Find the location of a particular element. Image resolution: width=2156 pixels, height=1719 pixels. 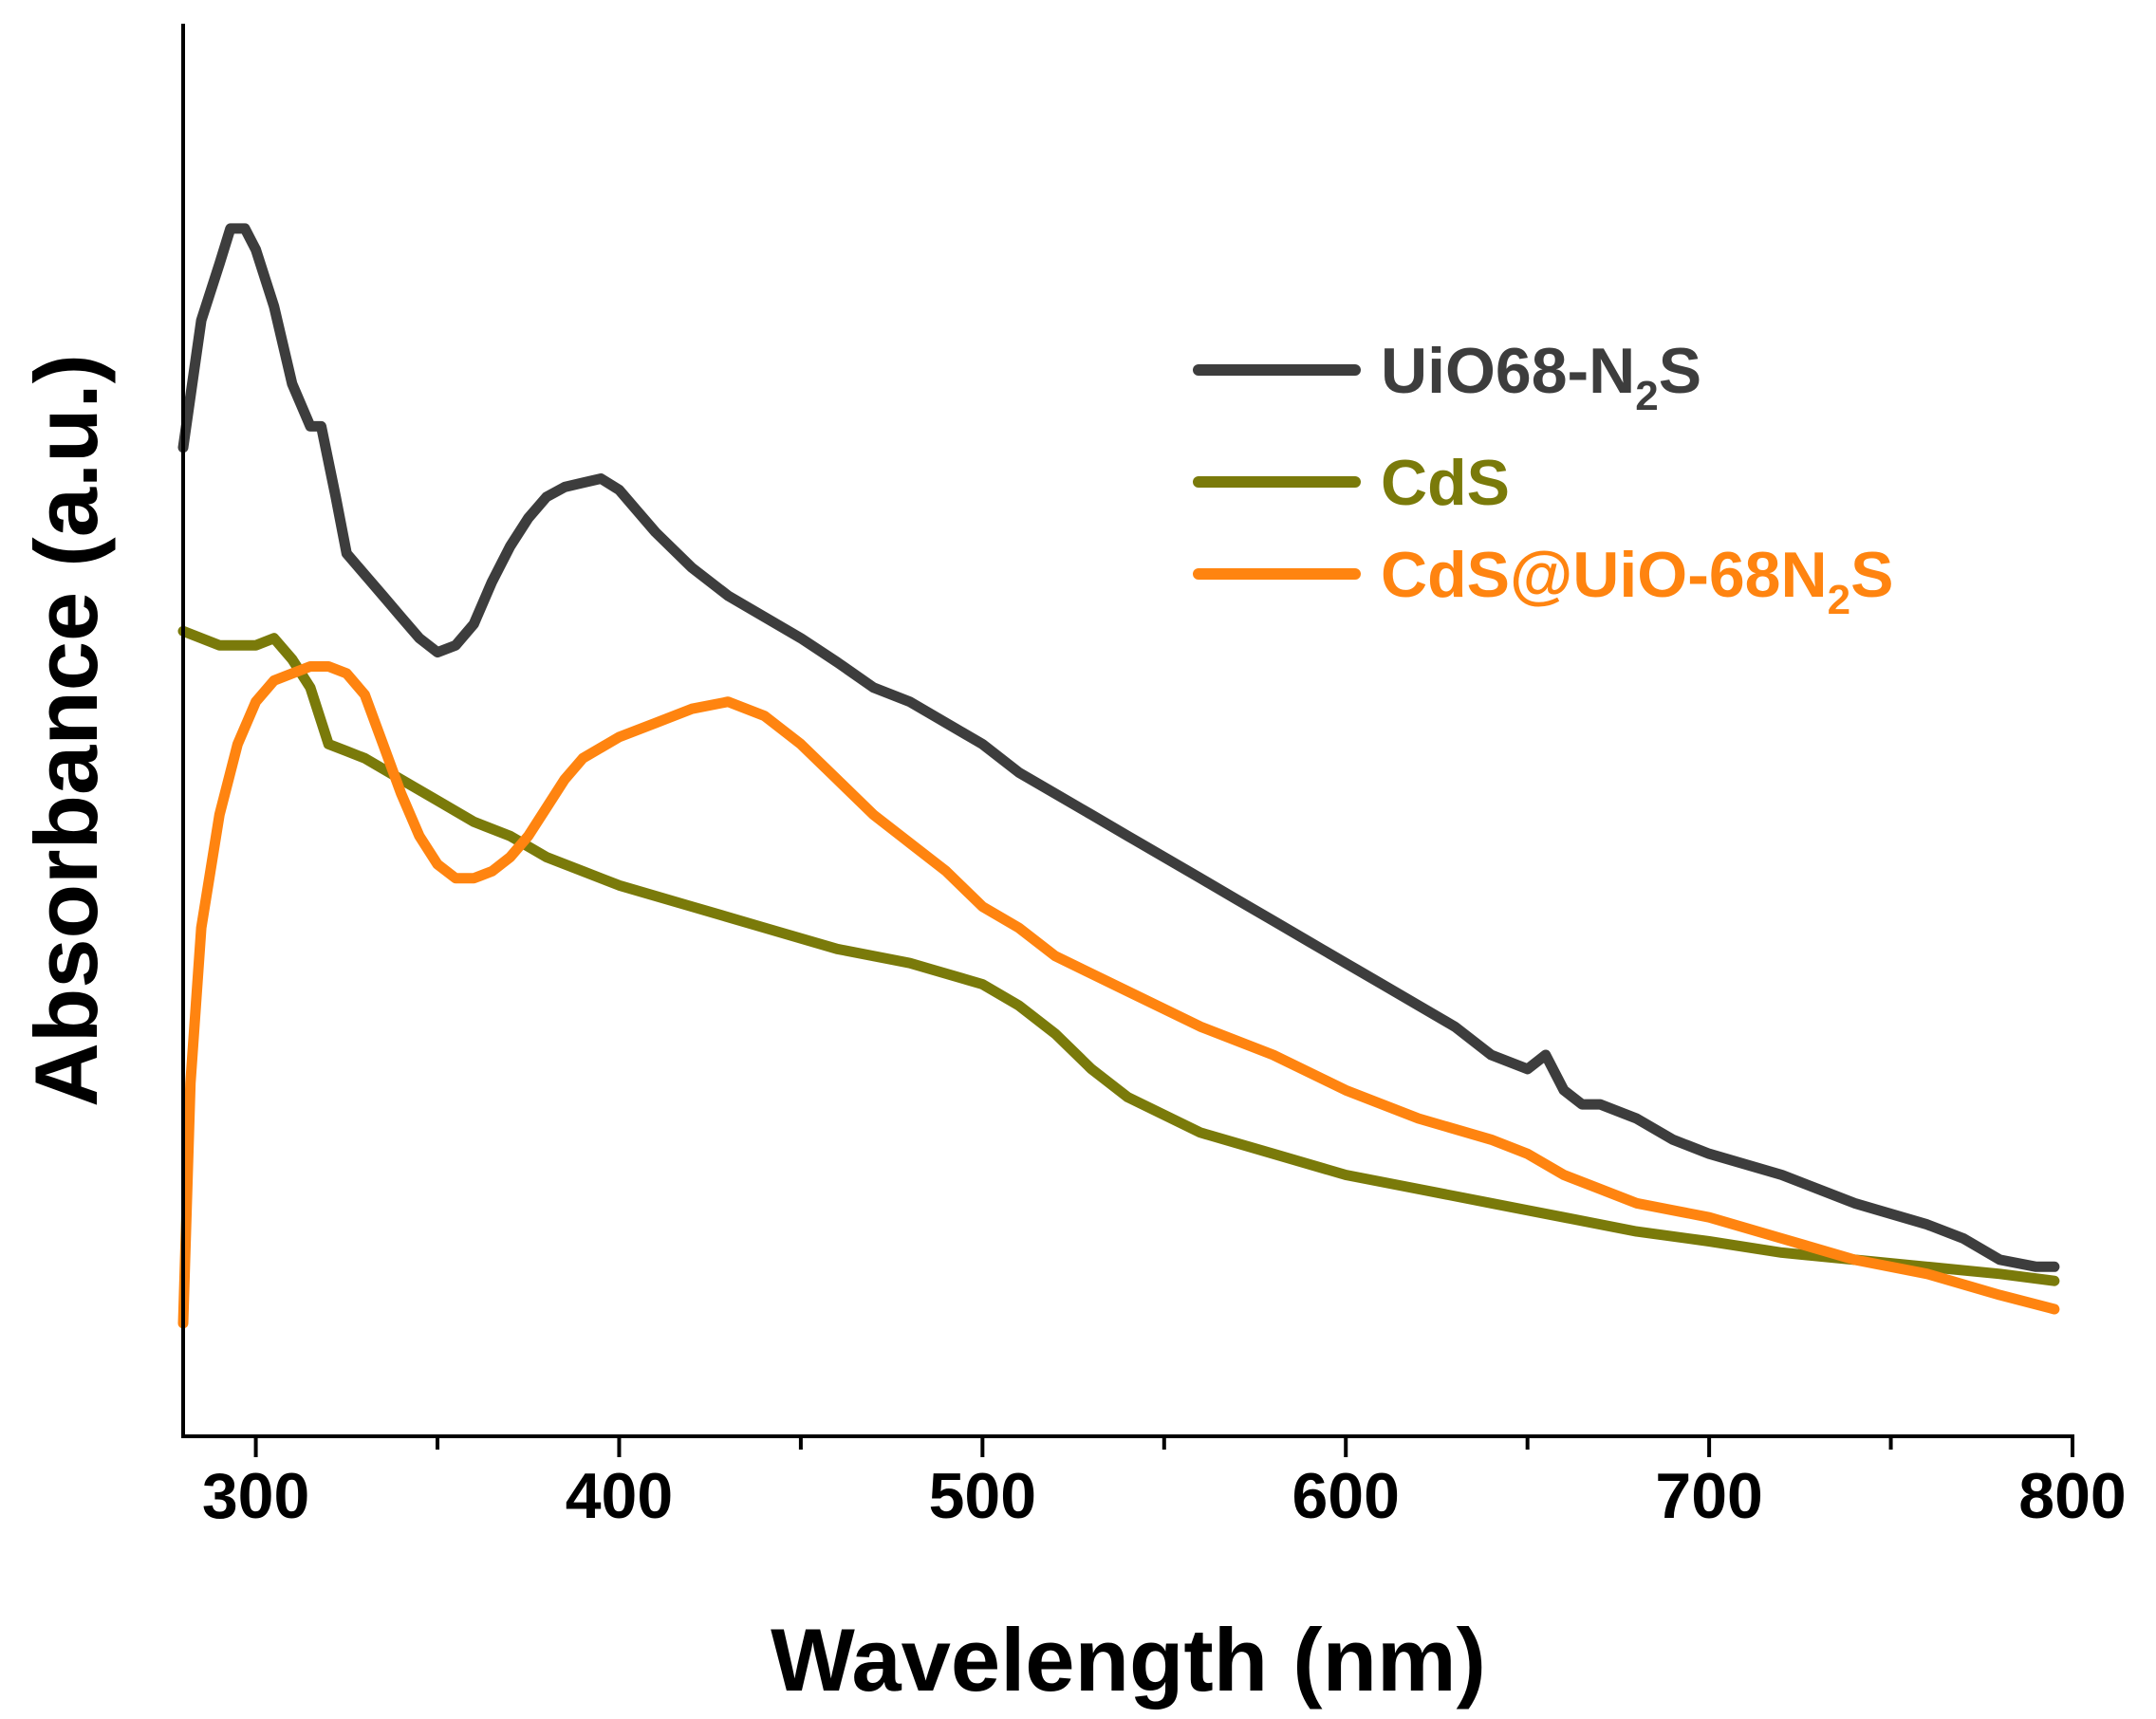

x-tick-label-400: 400 is located at coordinates (619, 1496).